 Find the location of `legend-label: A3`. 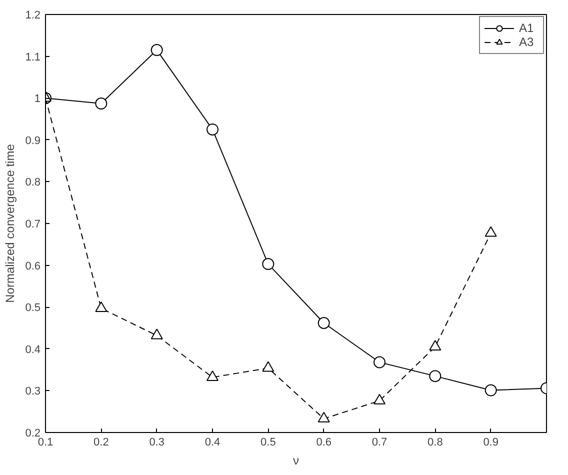

legend-label: A3 is located at coordinates (527, 42).